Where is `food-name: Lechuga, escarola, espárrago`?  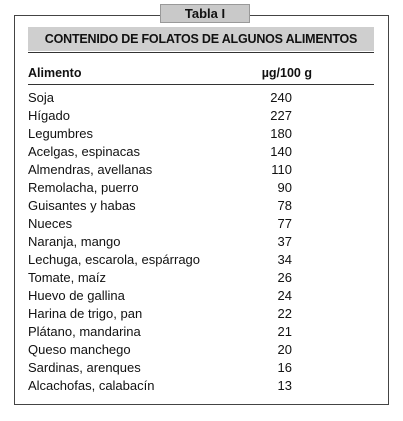 food-name: Lechuga, escarola, espárrago is located at coordinates (114, 259).